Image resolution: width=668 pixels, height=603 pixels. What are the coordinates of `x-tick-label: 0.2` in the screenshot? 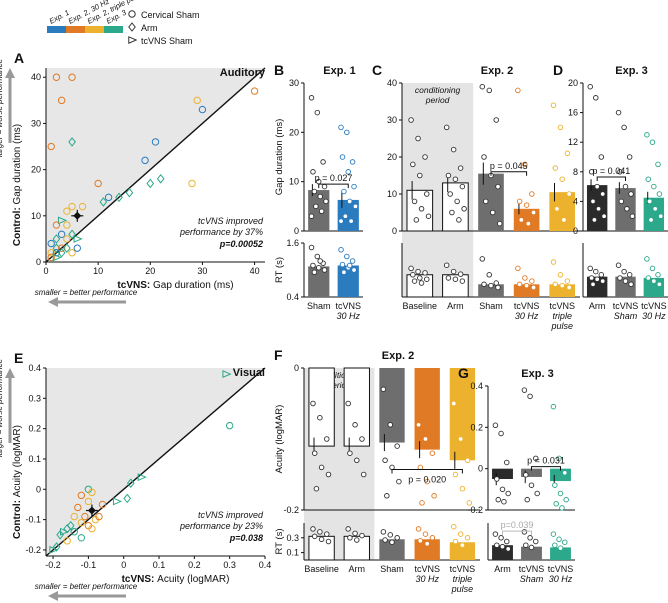 It's located at (194, 565).